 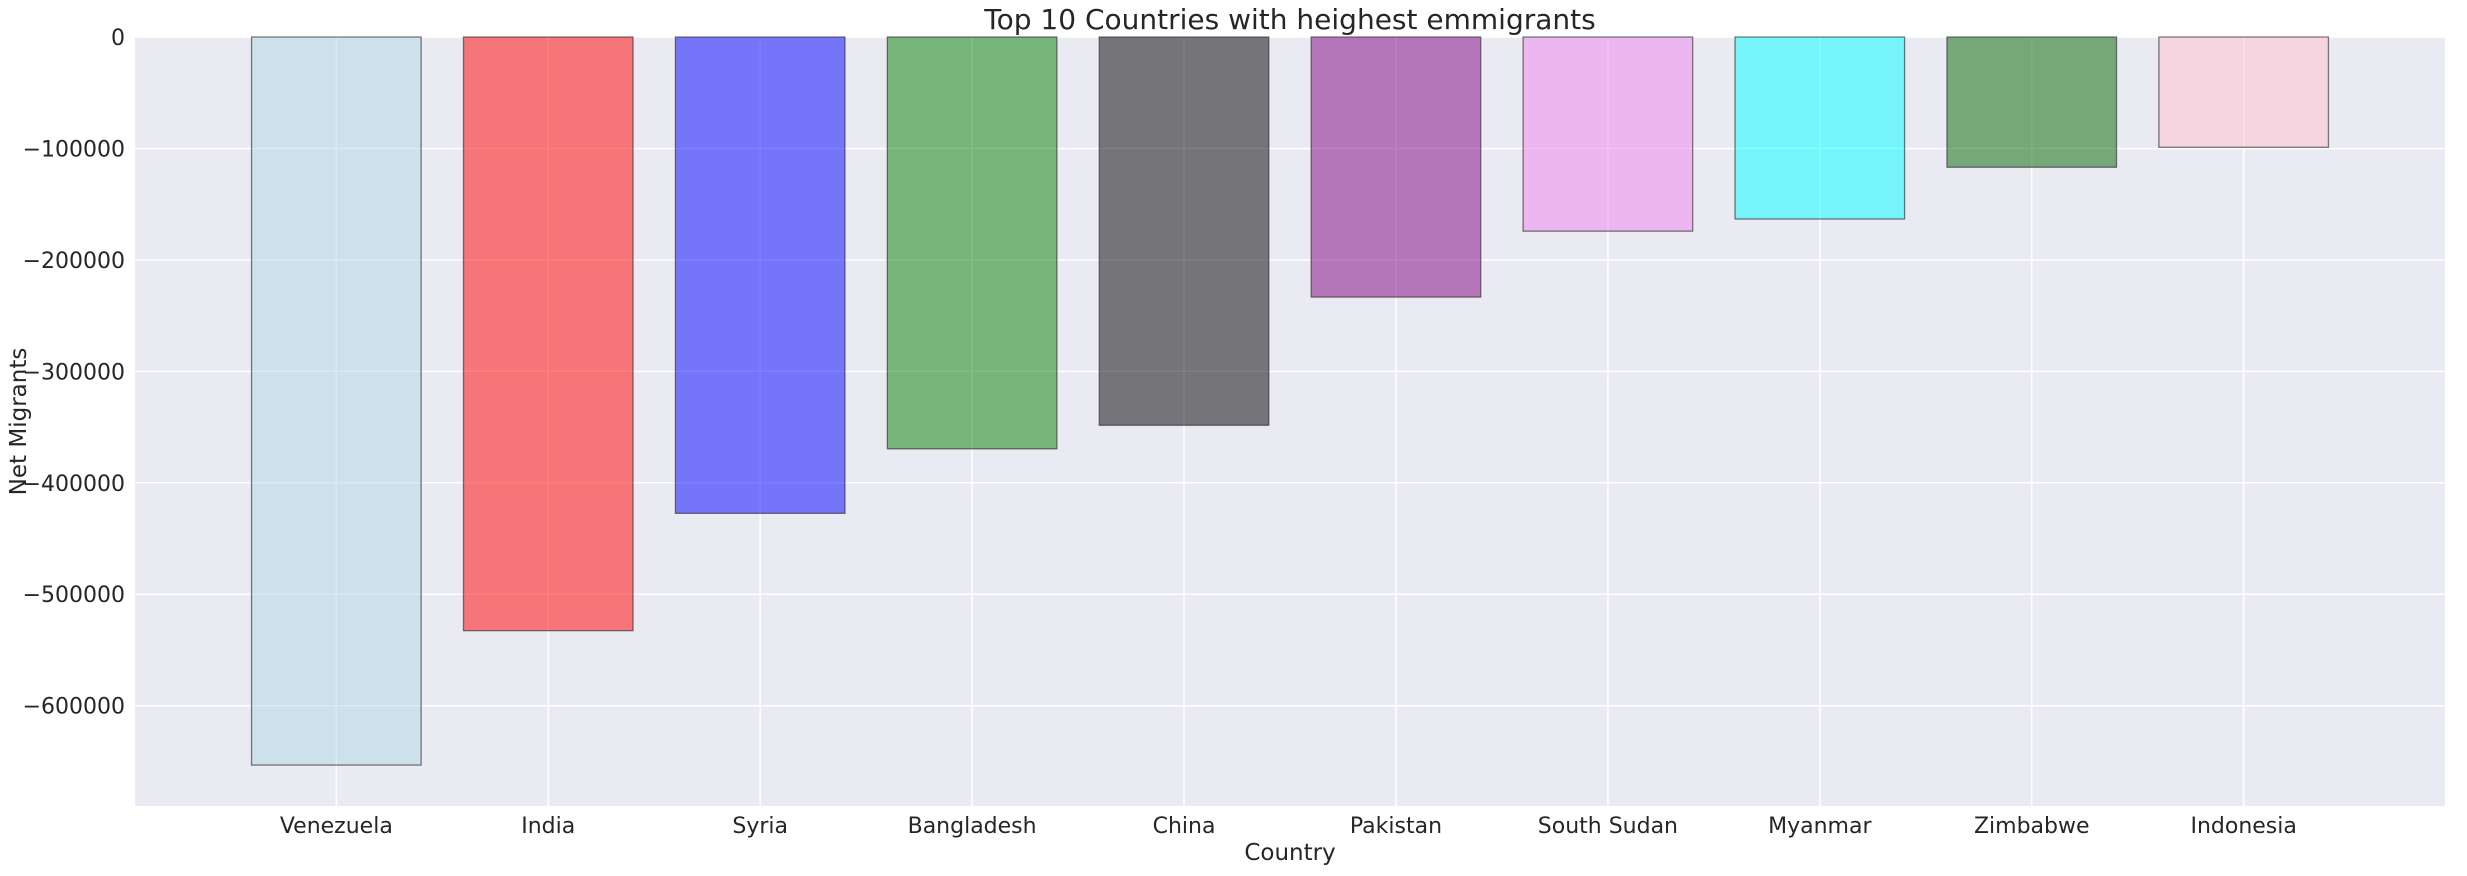 I want to click on x-tick-label: Bangladesh, so click(x=972, y=826).